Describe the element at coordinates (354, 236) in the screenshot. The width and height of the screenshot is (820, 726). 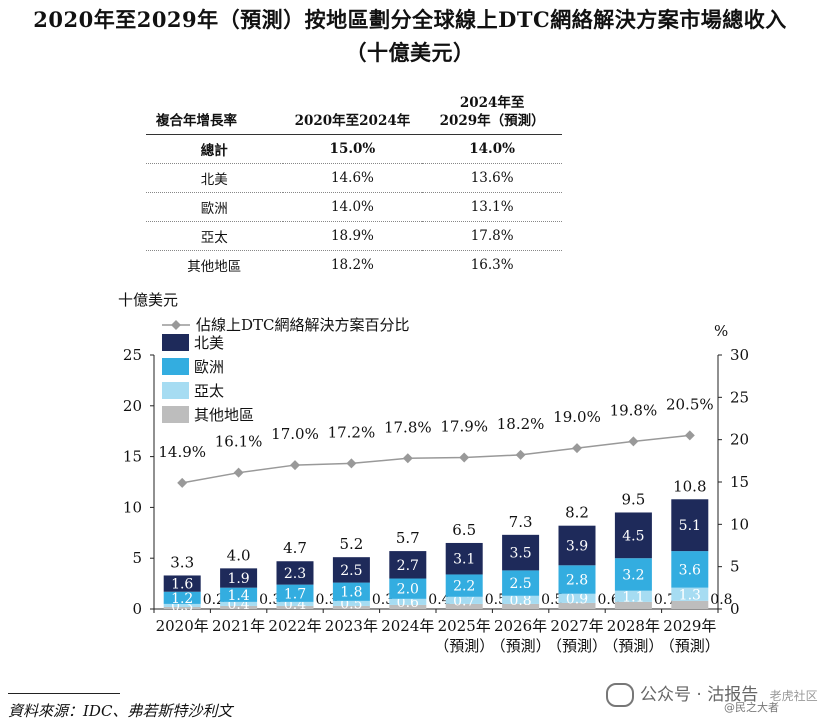
I see `cagr-row-asia-pacific: 亞太 18.9% 17.8%` at that location.